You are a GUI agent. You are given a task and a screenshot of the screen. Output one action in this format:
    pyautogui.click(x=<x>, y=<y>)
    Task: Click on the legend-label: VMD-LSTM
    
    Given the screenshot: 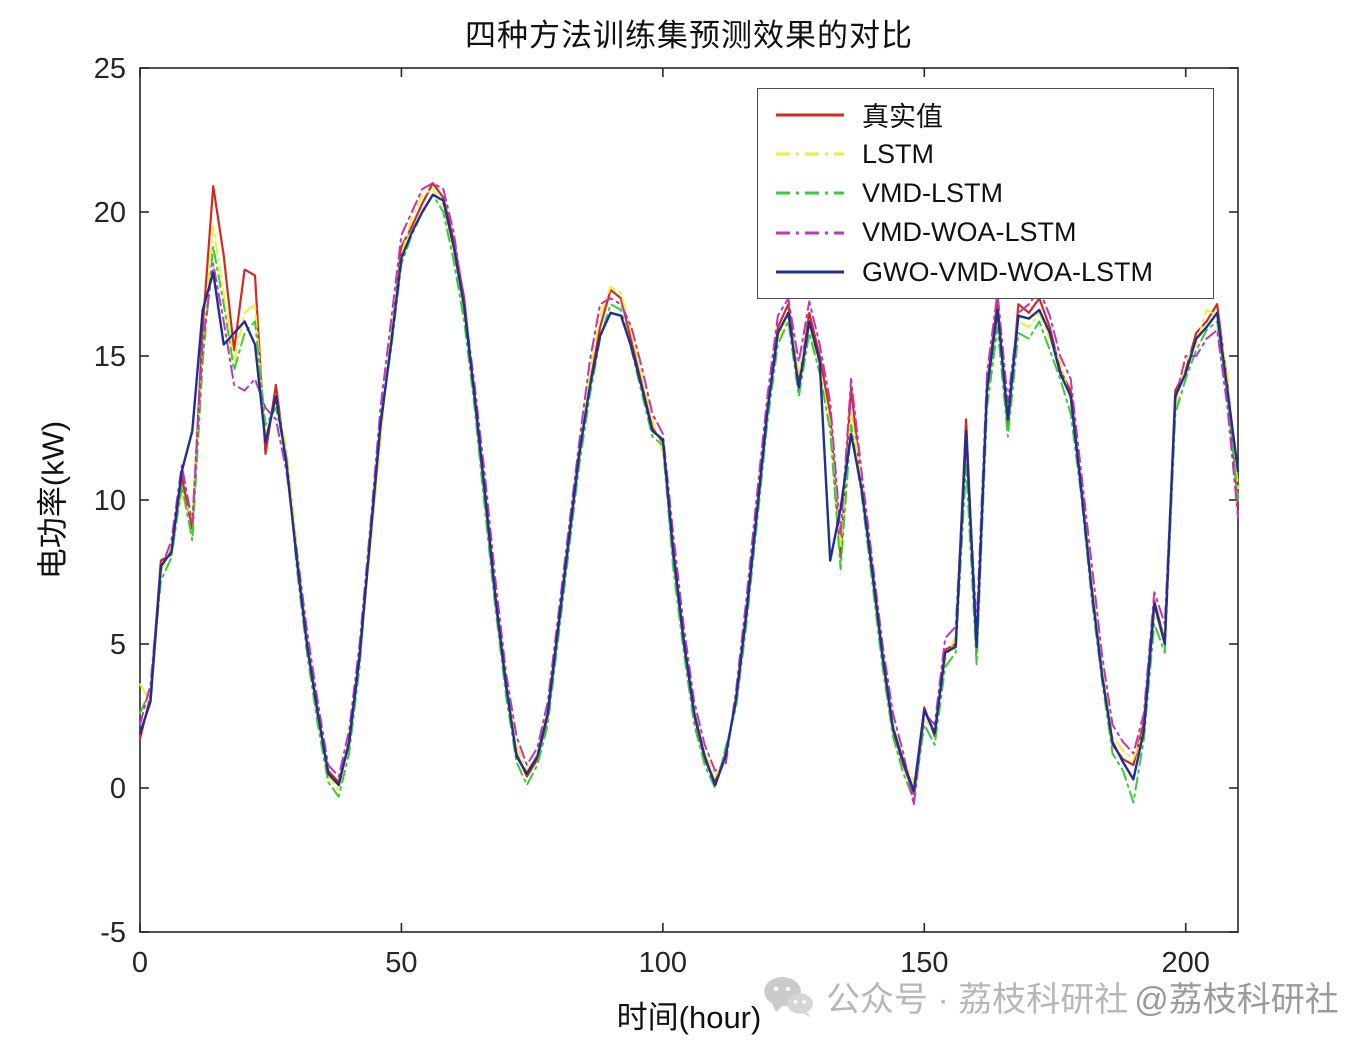 What is the action you would take?
    pyautogui.click(x=932, y=192)
    